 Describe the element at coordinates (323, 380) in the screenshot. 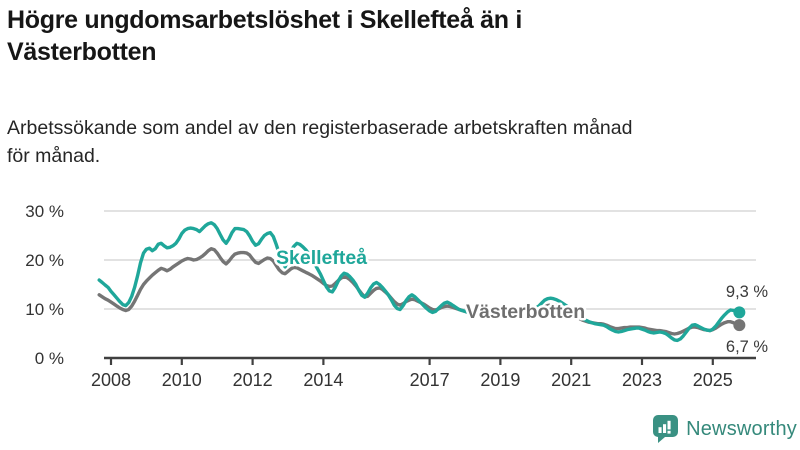

I see `x-axis-tick-label: 2014` at that location.